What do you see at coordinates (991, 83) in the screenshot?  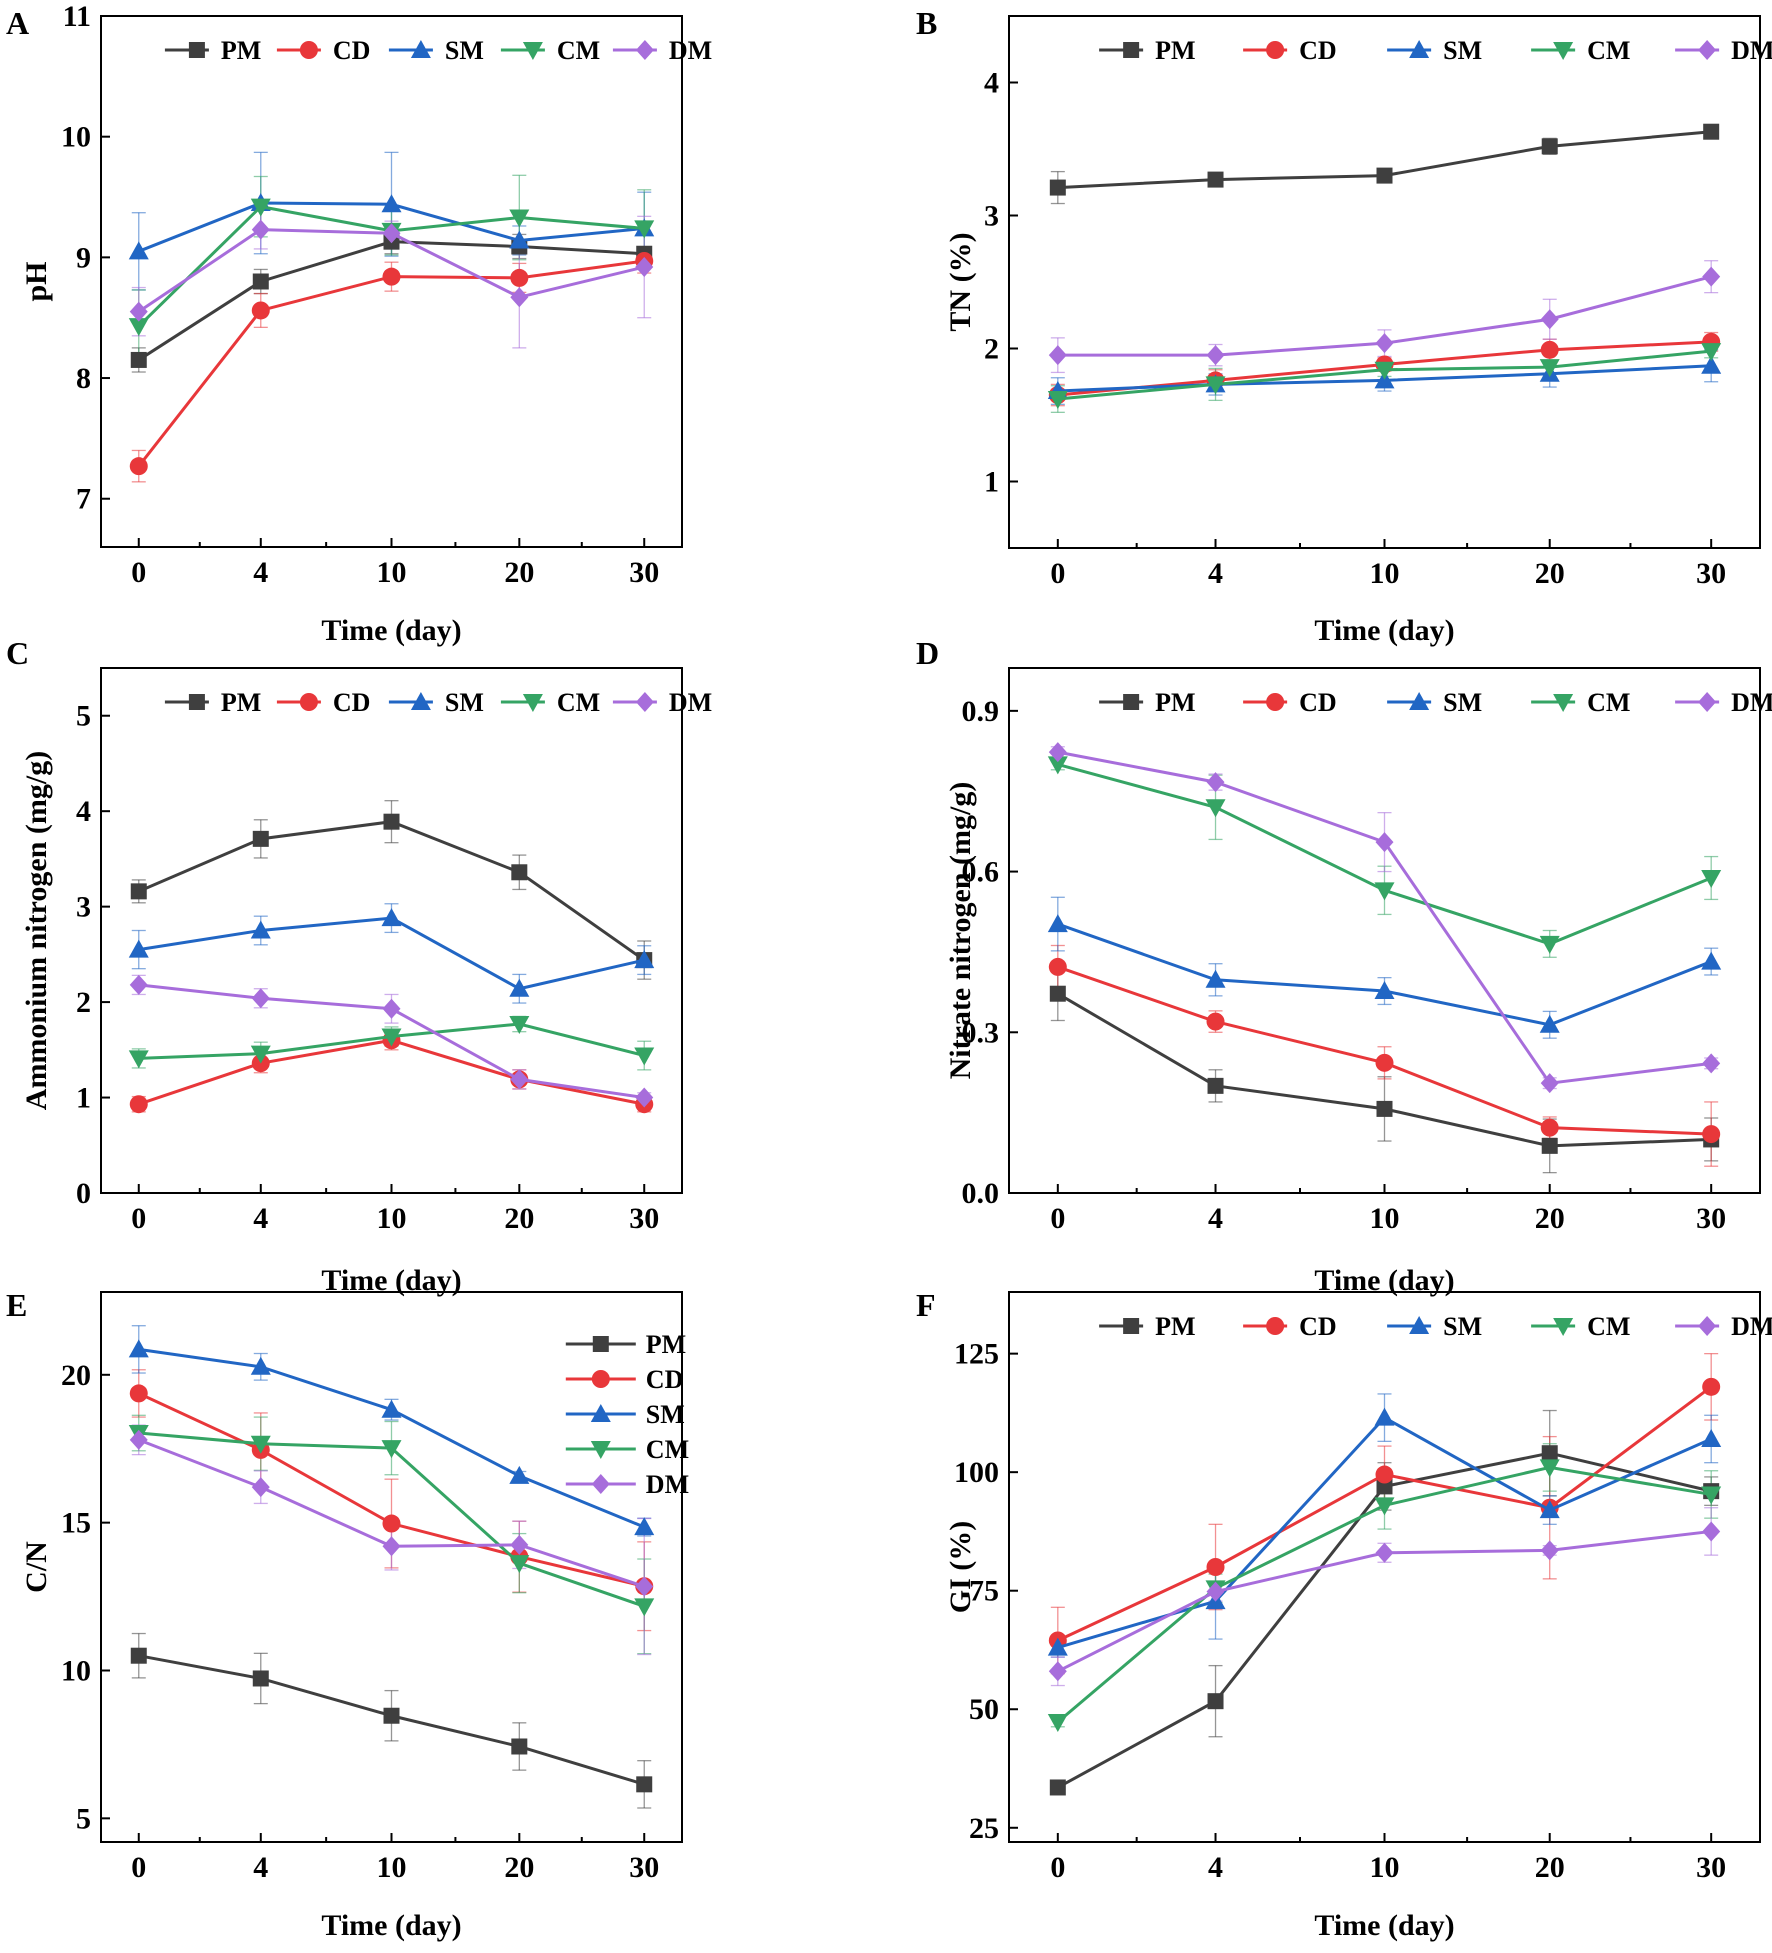 I see `y-tick-label: 4` at bounding box center [991, 83].